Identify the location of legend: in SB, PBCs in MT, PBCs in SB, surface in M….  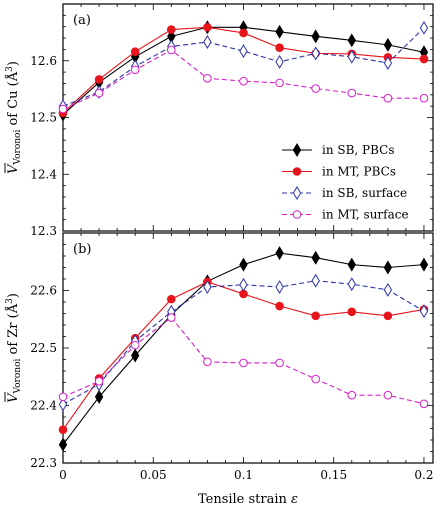
(345, 182).